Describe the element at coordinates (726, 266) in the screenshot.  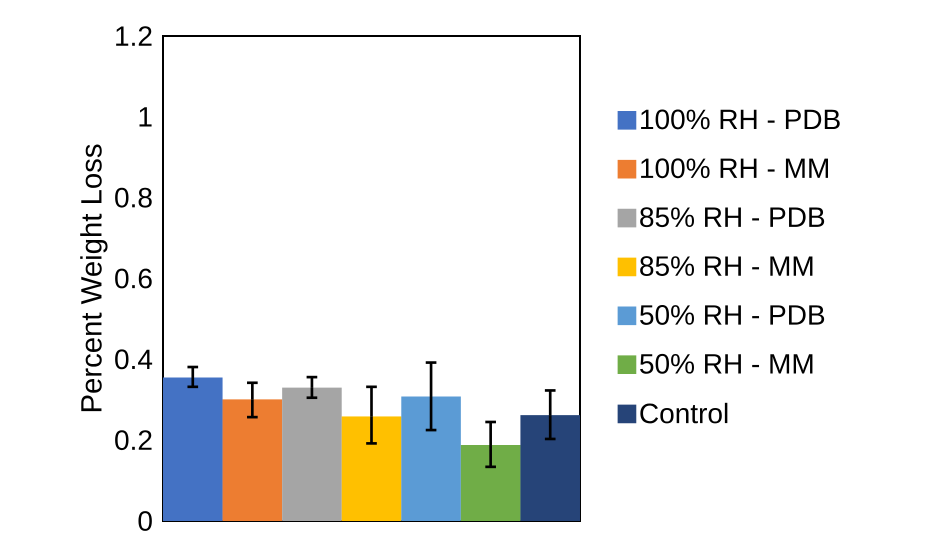
I see `legend-label: 85% RH - MM` at that location.